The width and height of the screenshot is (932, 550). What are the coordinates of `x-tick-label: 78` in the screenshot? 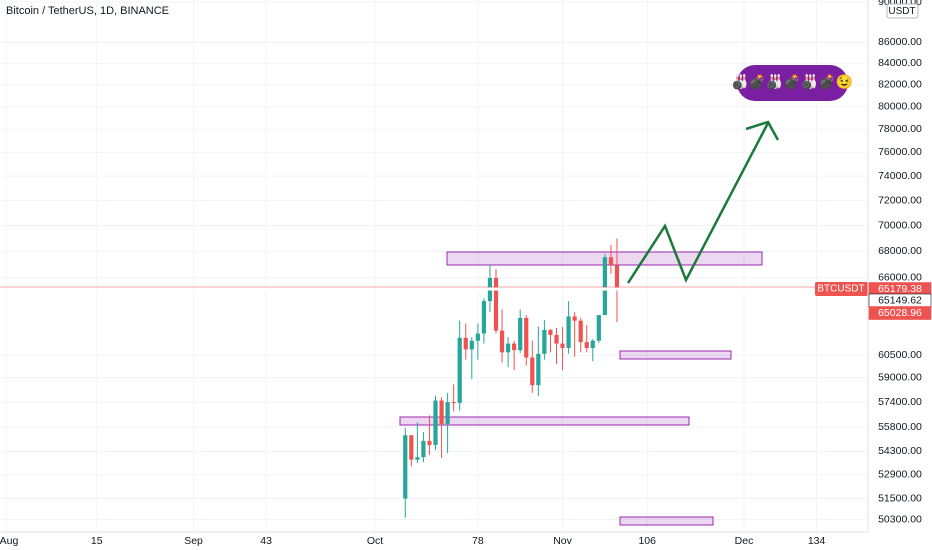 It's located at (478, 541).